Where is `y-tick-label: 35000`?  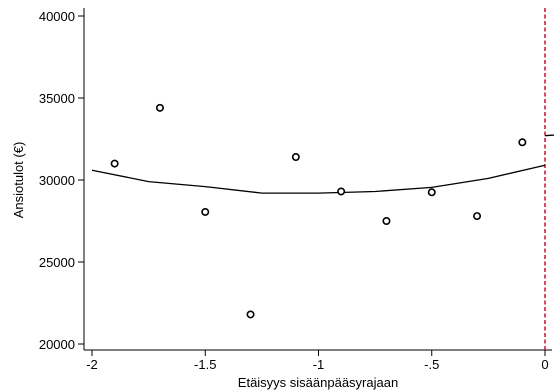 y-tick-label: 35000 is located at coordinates (57, 98).